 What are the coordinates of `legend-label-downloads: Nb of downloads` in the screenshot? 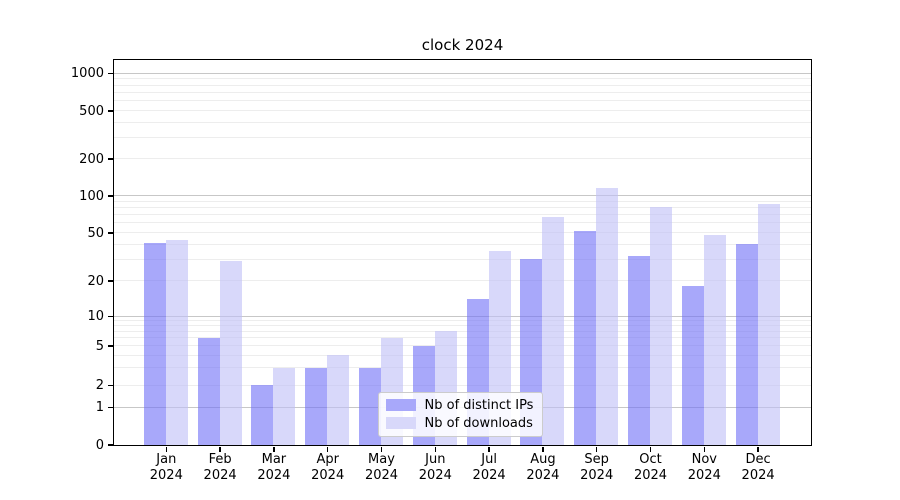 It's located at (478, 423).